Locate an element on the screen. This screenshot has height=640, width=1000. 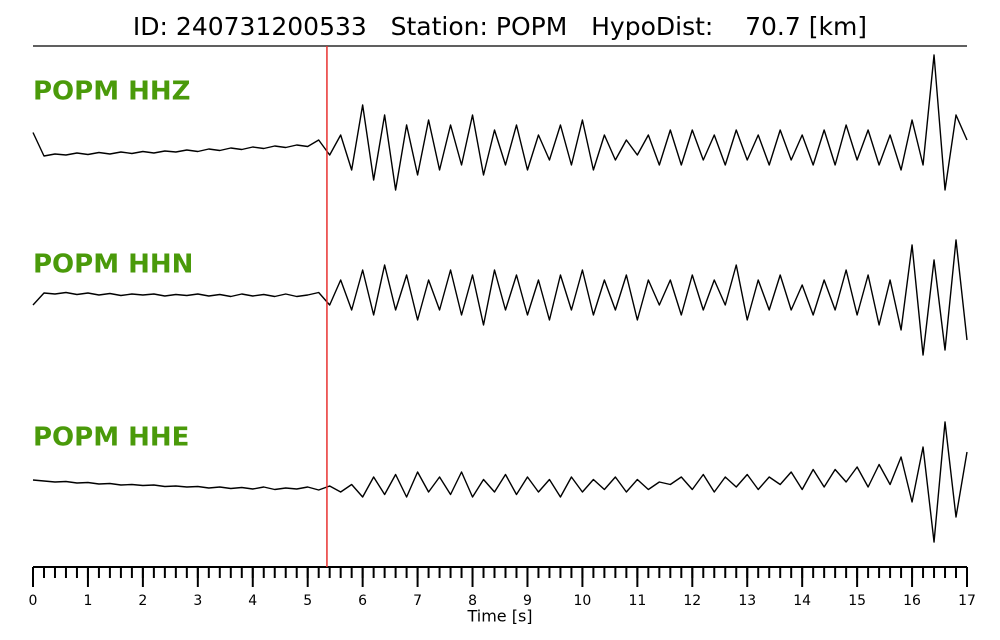
x-tick-label: 8 is located at coordinates (472, 601).